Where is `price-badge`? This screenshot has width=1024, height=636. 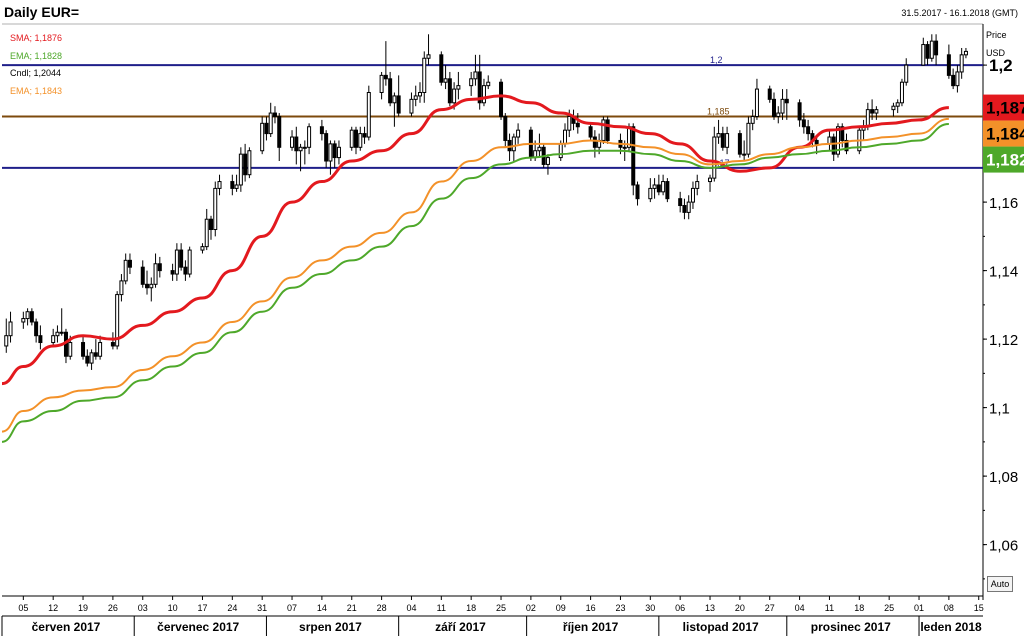
price-badge is located at coordinates (1003, 159).